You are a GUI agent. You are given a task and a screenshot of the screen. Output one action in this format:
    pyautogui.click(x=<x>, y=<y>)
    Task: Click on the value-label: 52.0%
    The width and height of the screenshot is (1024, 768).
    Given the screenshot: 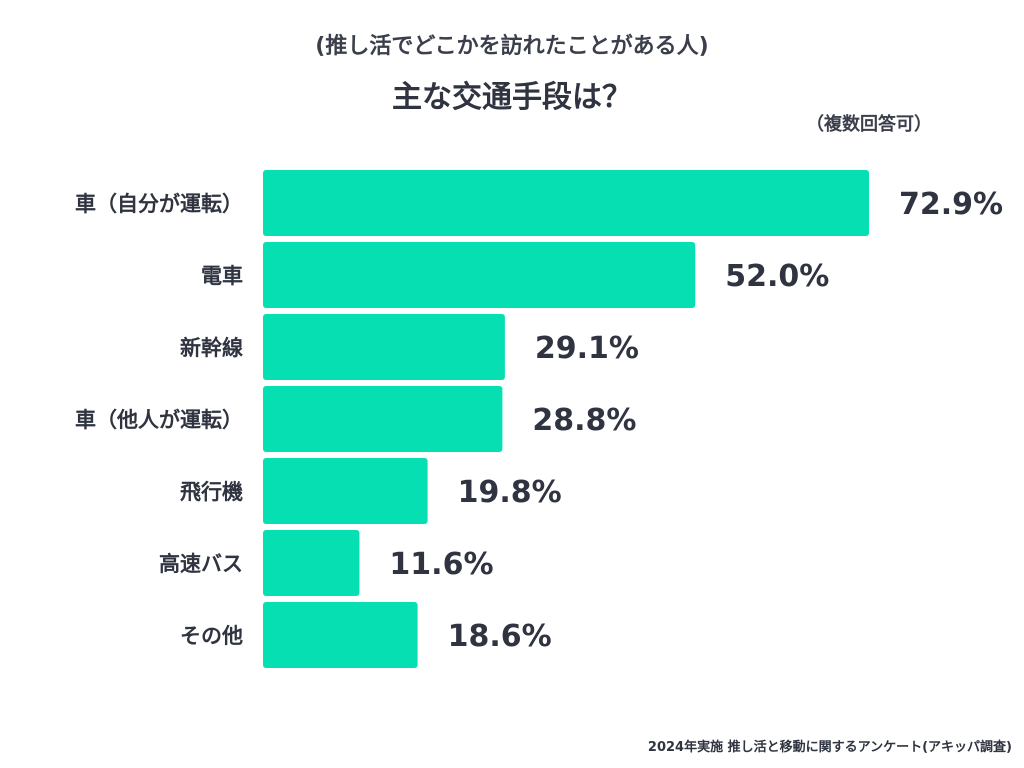 What is the action you would take?
    pyautogui.click(x=777, y=276)
    